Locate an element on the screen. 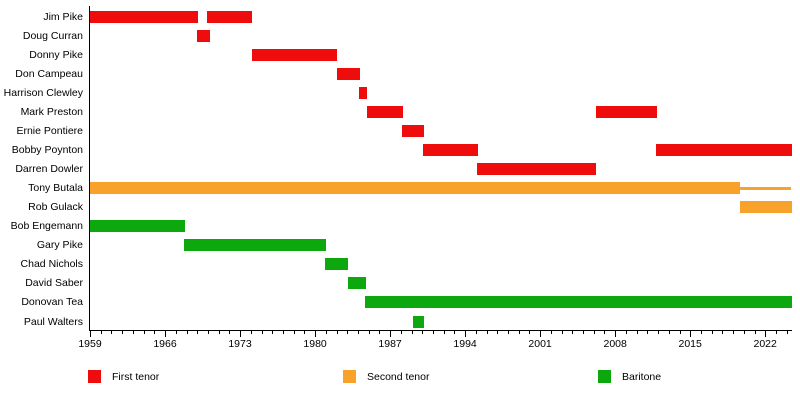 Image resolution: width=800 pixels, height=408 pixels. axis-tick-label: 2008 is located at coordinates (615, 344).